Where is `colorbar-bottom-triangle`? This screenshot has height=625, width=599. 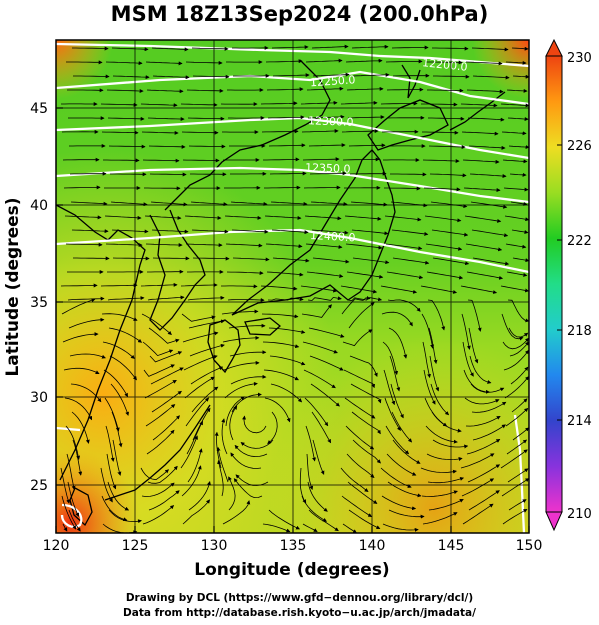
colorbar-bottom-triangle is located at coordinates (554, 521).